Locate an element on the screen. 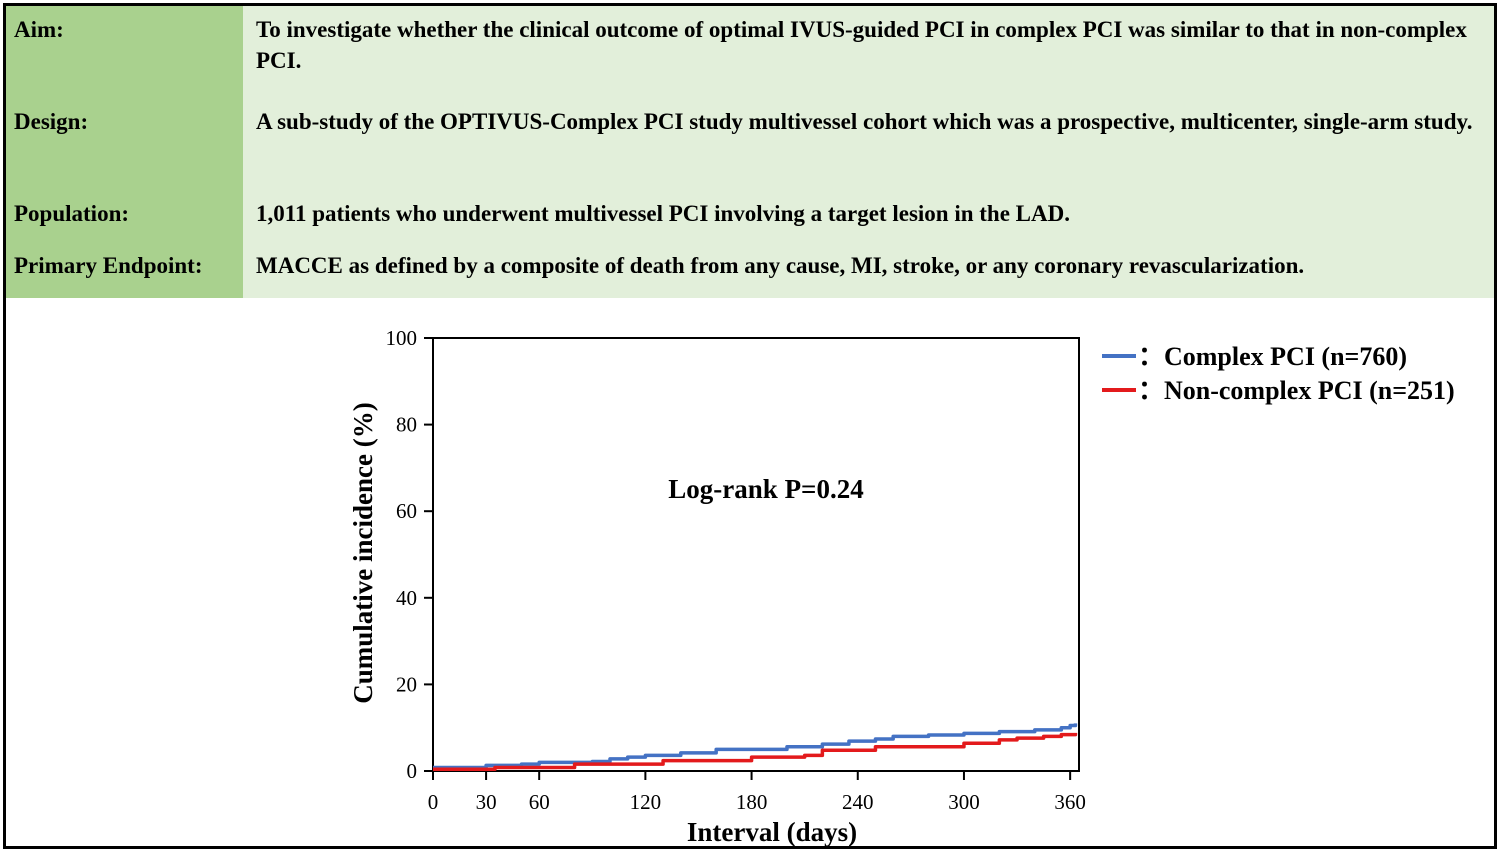 This screenshot has width=1499, height=851. x-tick-label-120: 120 is located at coordinates (646, 802).